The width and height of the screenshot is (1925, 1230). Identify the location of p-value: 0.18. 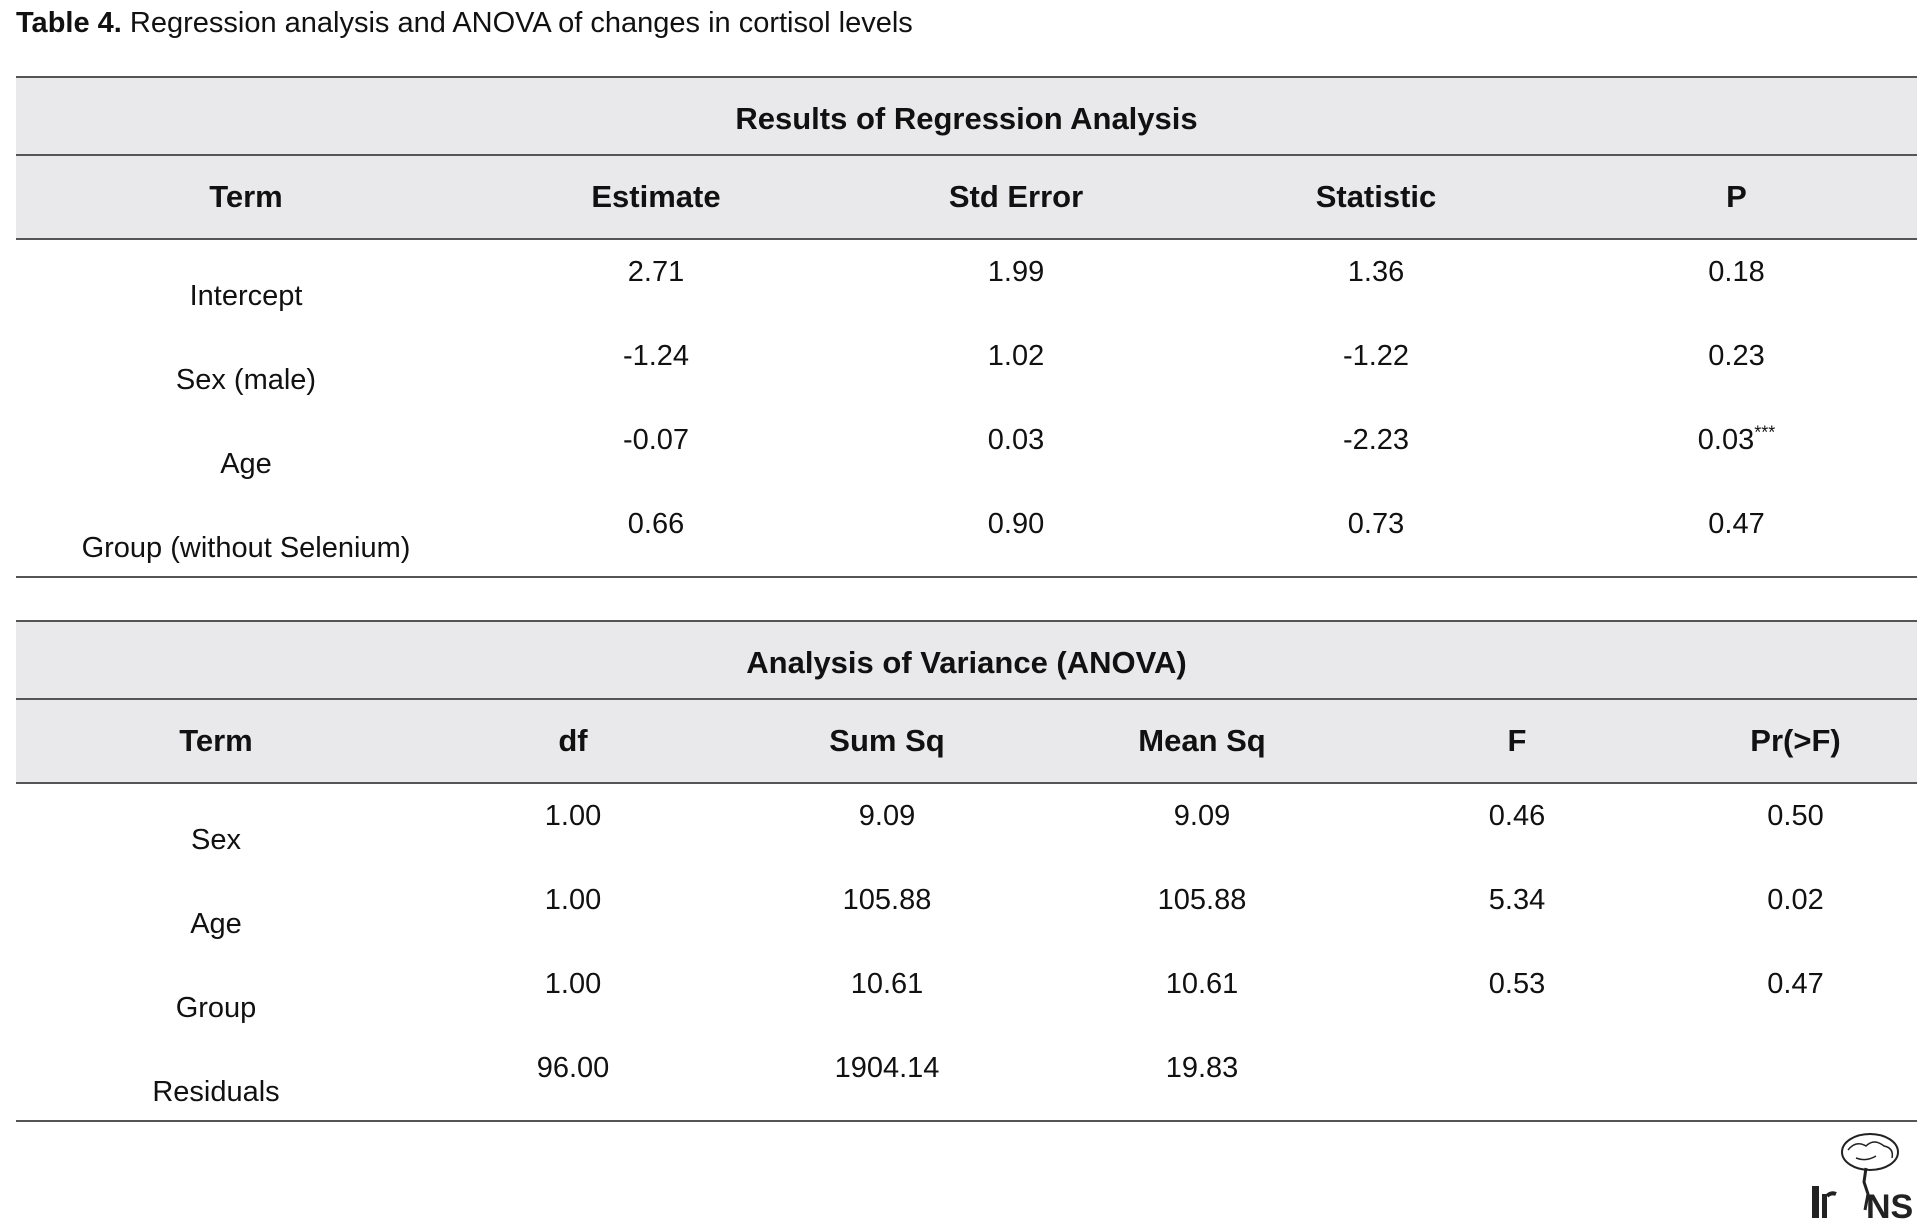
(1736, 272).